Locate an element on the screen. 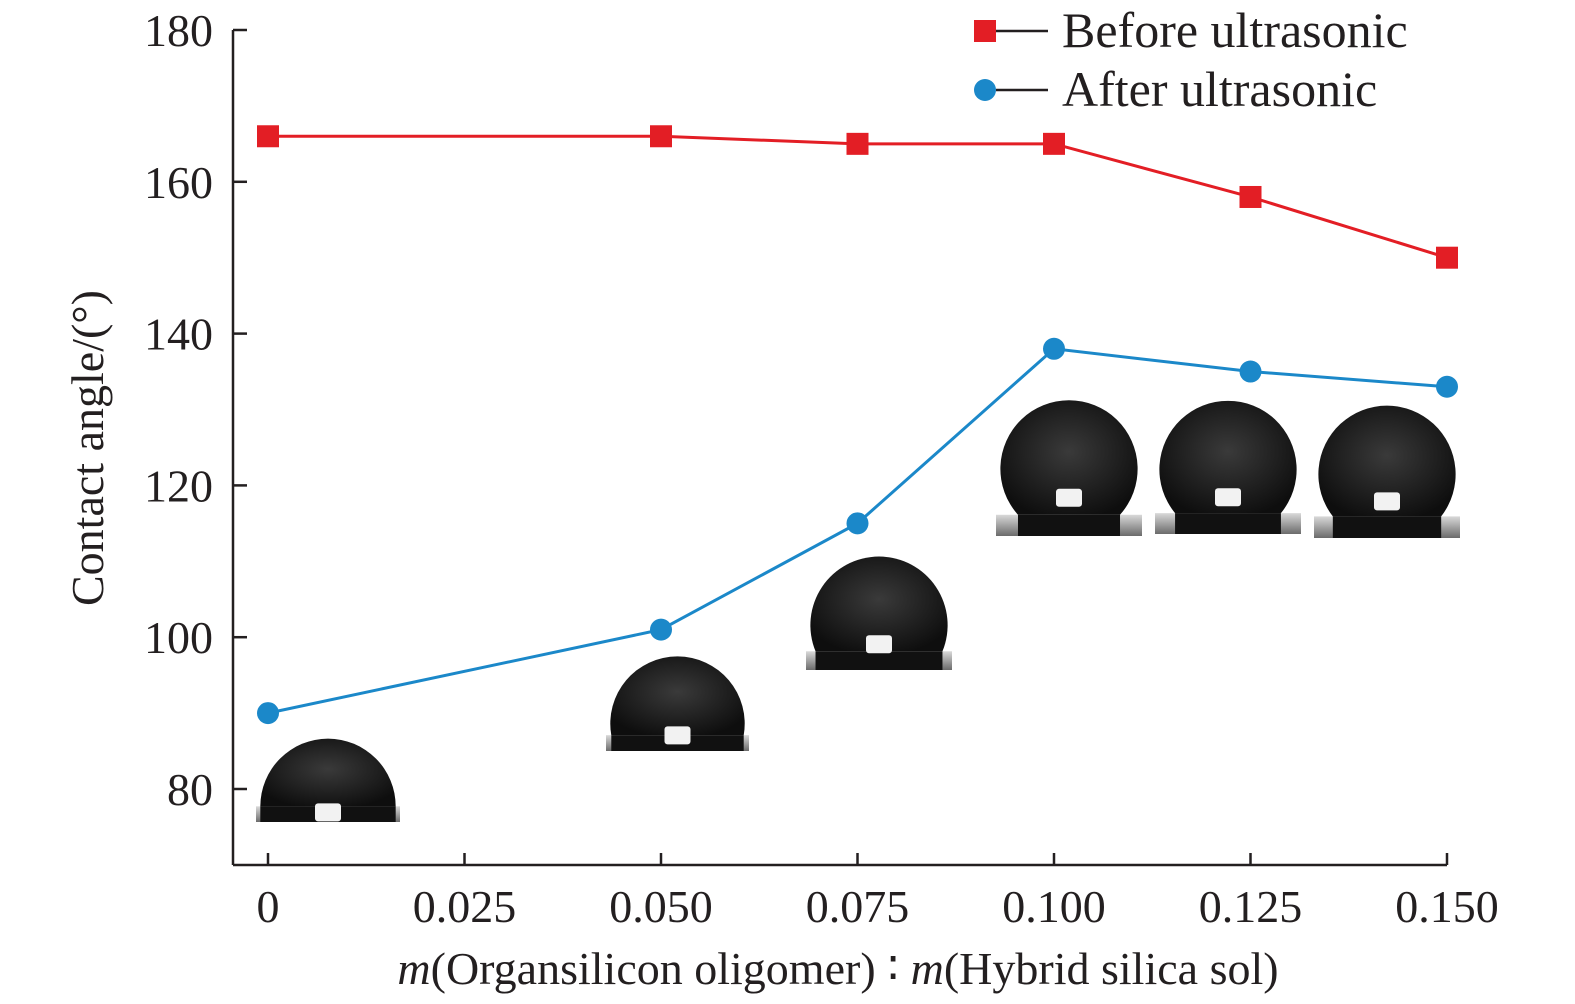 This screenshot has width=1575, height=1004. y-tick-label: 80 is located at coordinates (190, 789).